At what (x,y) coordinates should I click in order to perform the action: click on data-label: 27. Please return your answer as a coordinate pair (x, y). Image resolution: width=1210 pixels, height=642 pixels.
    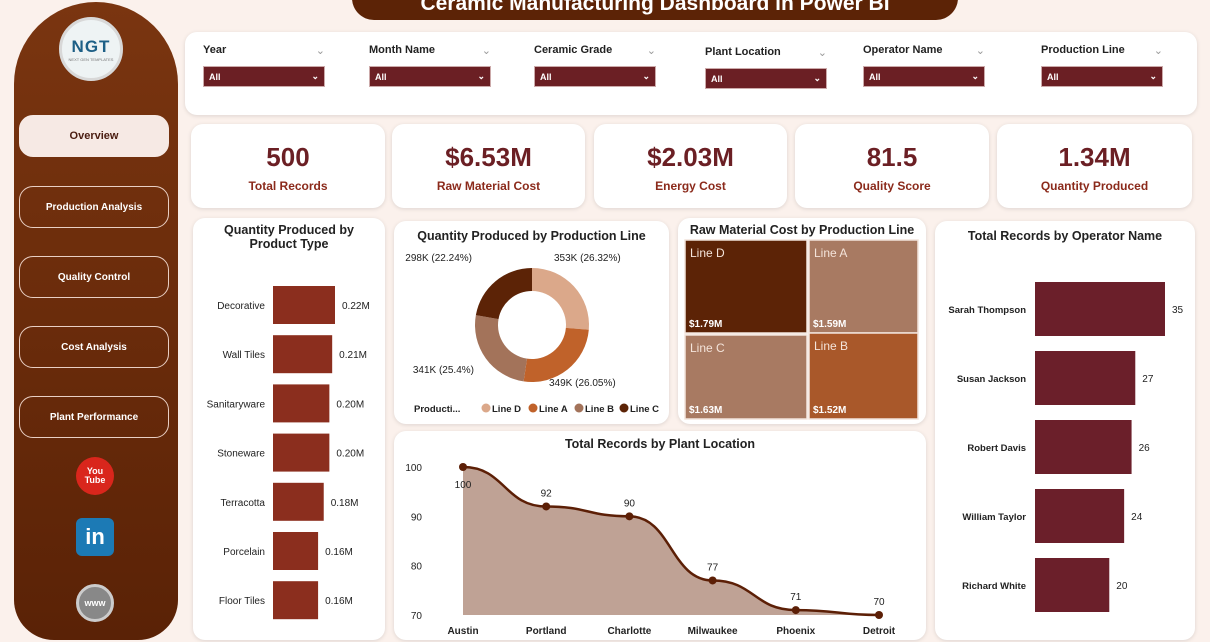
    Looking at the image, I should click on (1148, 379).